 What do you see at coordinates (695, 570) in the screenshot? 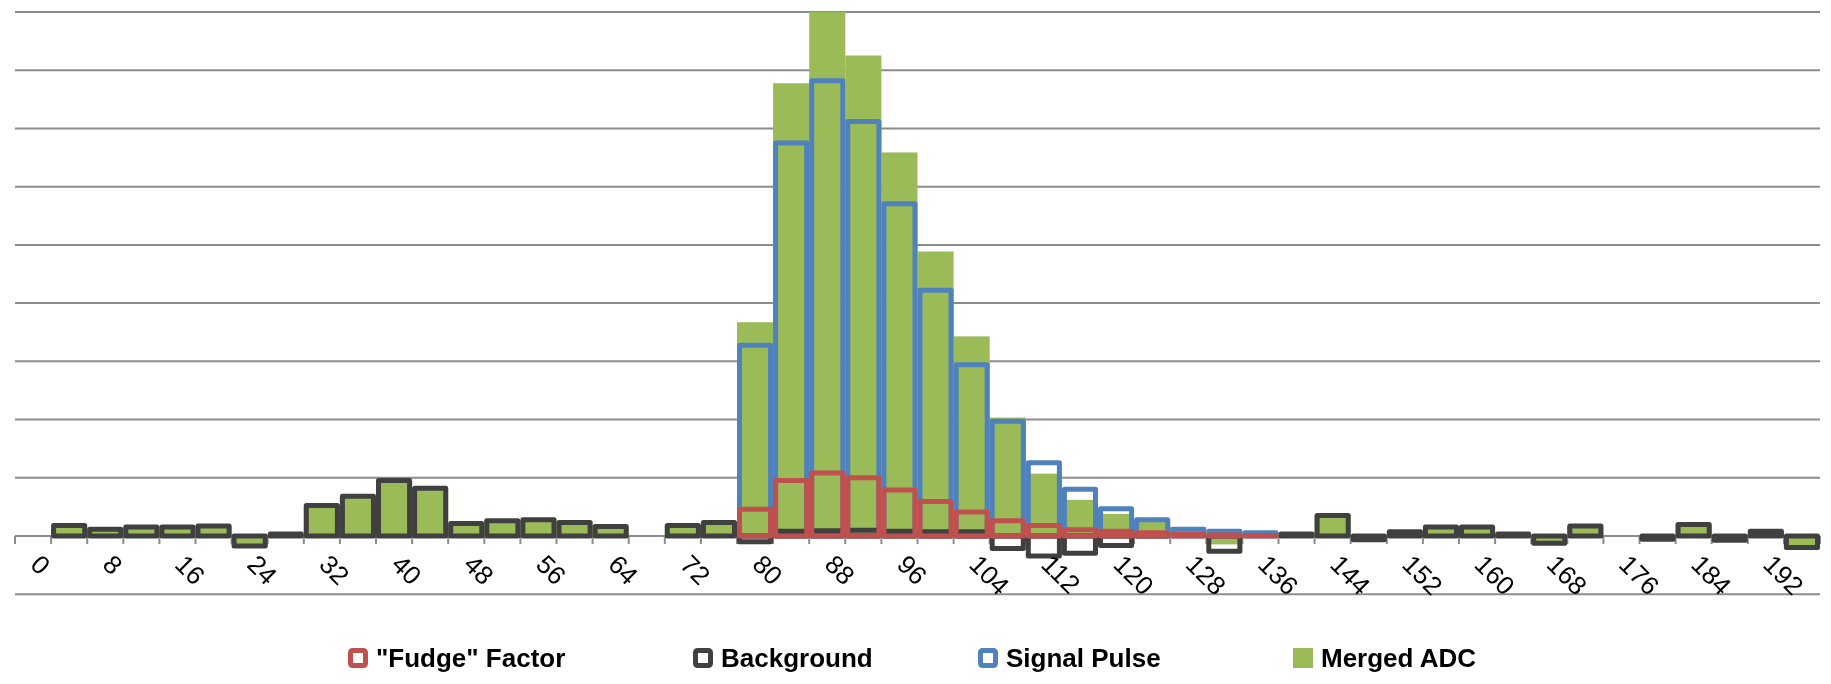
I see `x-tick-label: 72` at bounding box center [695, 570].